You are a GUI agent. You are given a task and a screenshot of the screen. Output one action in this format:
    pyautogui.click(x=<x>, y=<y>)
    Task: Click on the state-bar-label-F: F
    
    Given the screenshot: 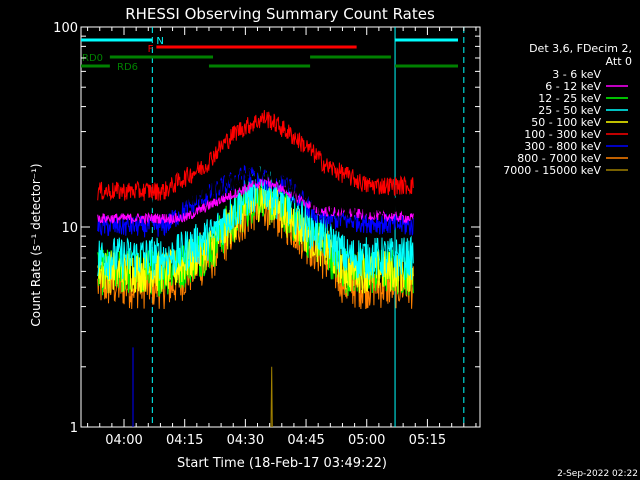 What is the action you would take?
    pyautogui.click(x=151, y=49)
    